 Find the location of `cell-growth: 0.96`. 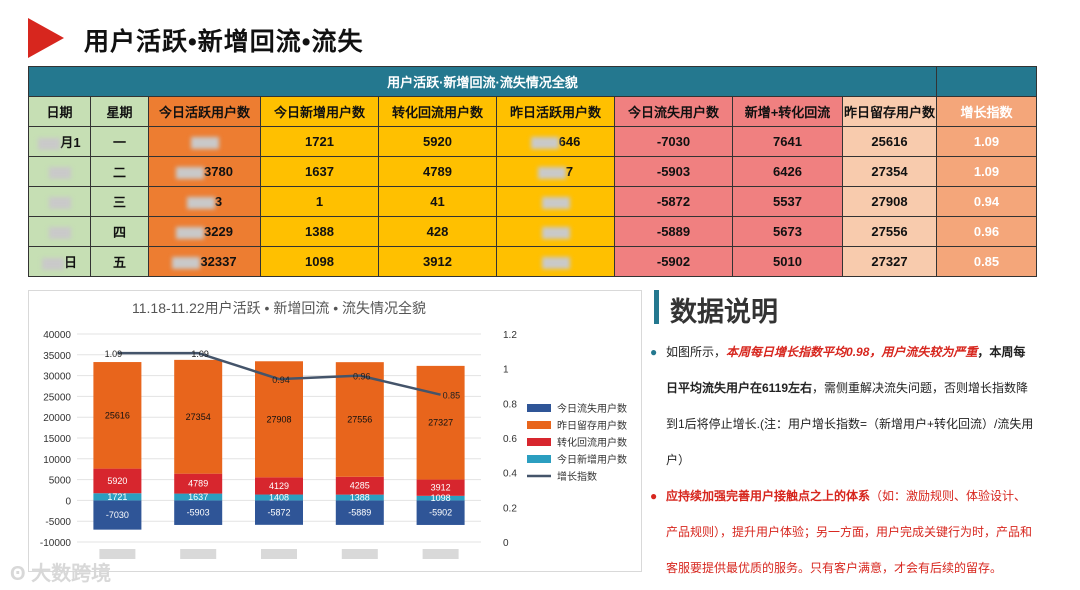

cell-growth: 0.96 is located at coordinates (986, 231).